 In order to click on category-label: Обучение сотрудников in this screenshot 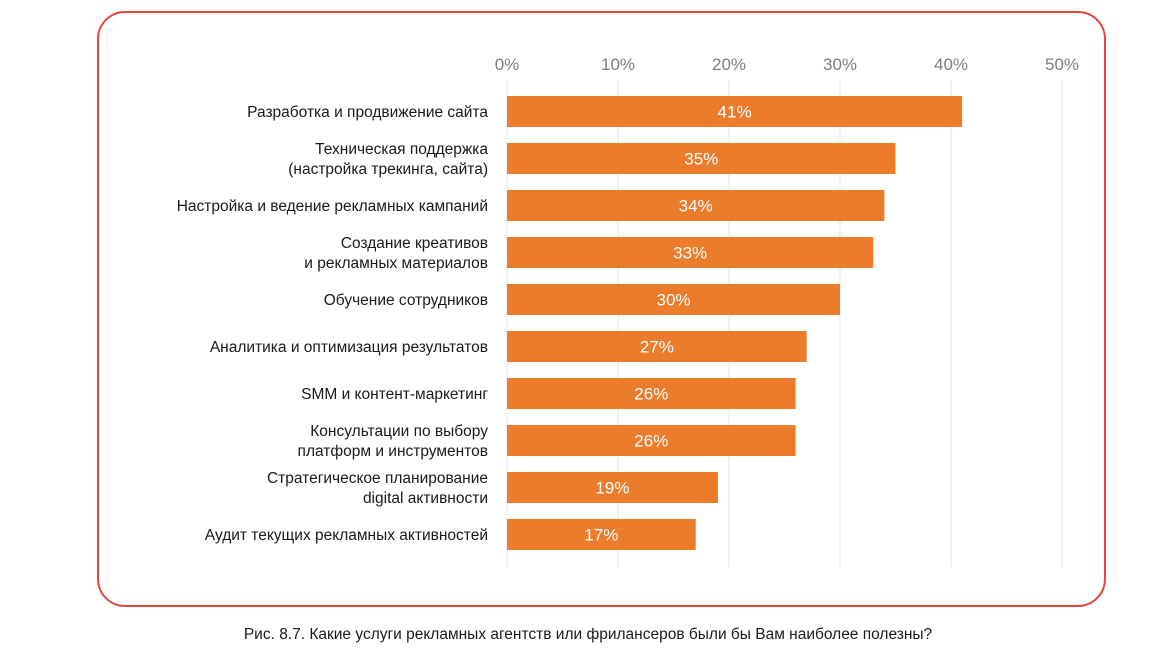, I will do `click(406, 300)`.